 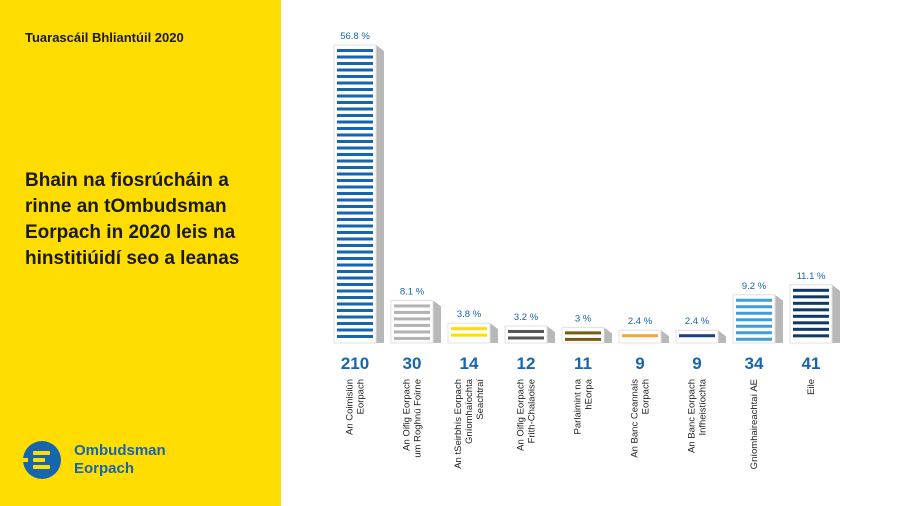 What do you see at coordinates (640, 321) in the screenshot?
I see `percent-label: 2.4 %` at bounding box center [640, 321].